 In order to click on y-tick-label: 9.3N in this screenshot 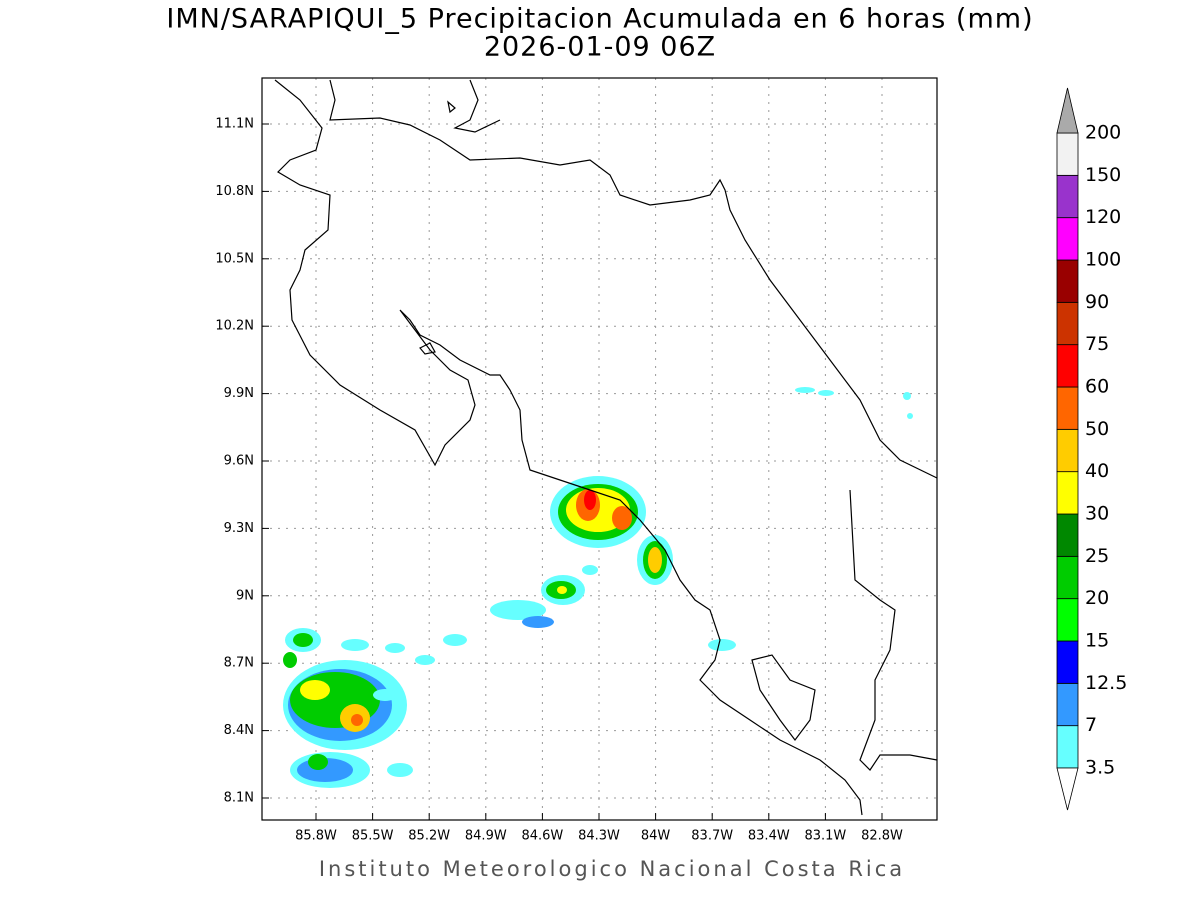, I will do `click(239, 528)`.